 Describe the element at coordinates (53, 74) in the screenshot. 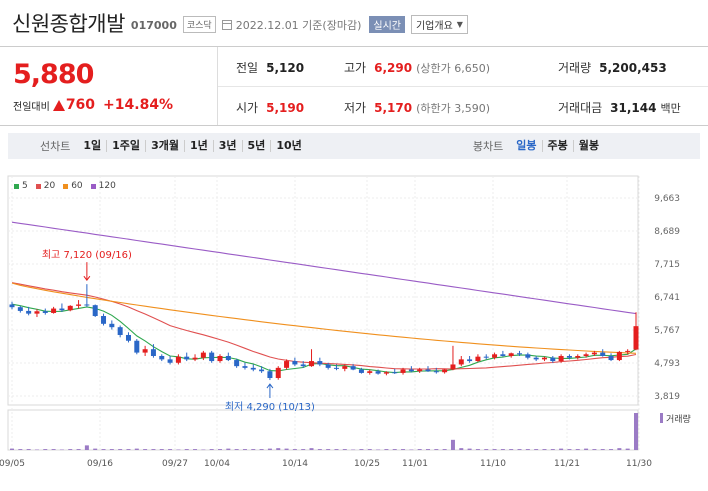

I see `current-price: 5,880` at that location.